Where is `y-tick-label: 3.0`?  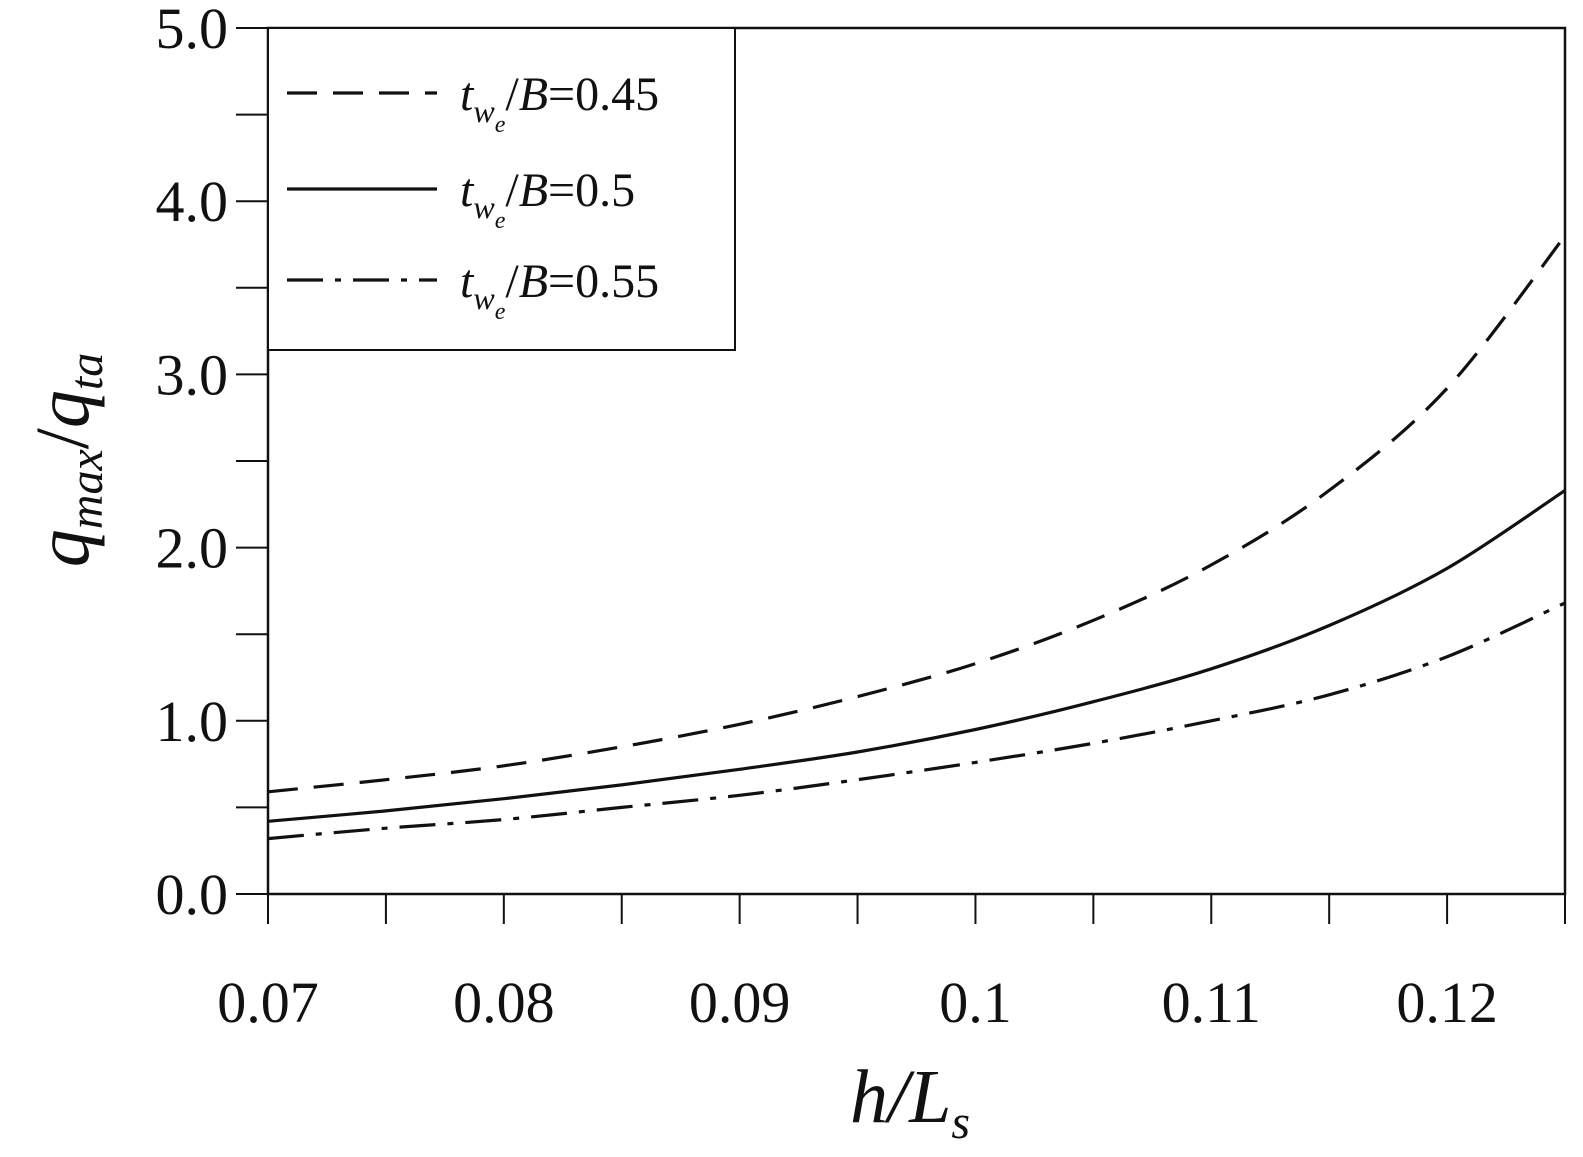 y-tick-label: 3.0 is located at coordinates (192, 374).